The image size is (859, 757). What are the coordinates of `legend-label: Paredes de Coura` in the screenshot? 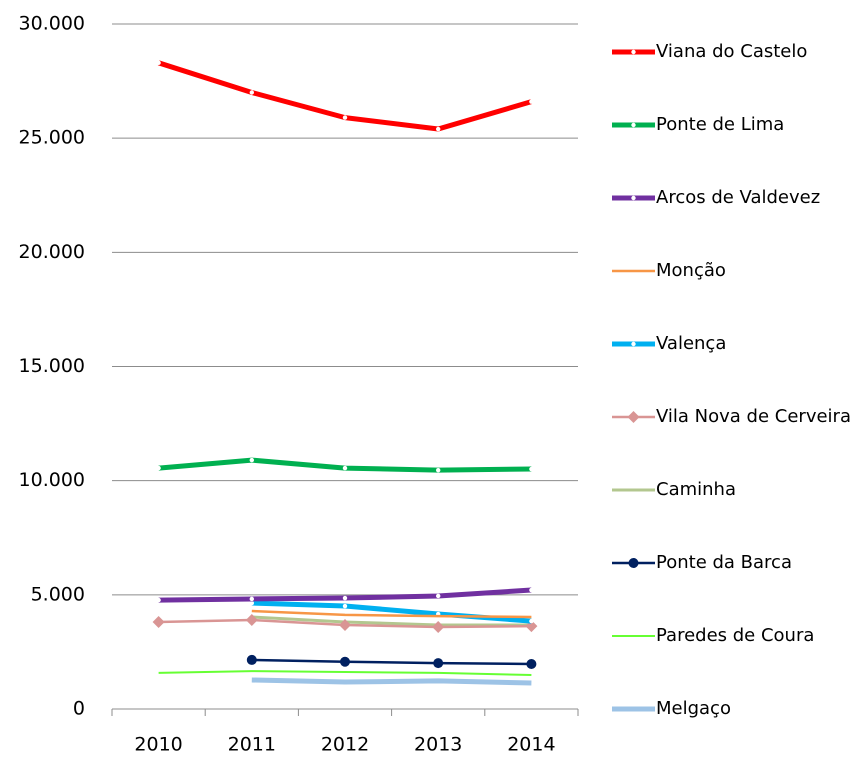 It's located at (735, 635).